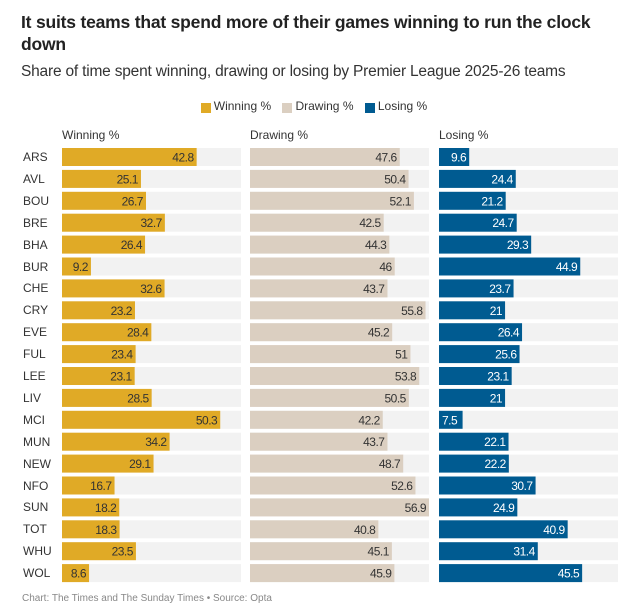  Describe the element at coordinates (128, 179) in the screenshot. I see `value-label-winning-avl: 25.1` at that location.